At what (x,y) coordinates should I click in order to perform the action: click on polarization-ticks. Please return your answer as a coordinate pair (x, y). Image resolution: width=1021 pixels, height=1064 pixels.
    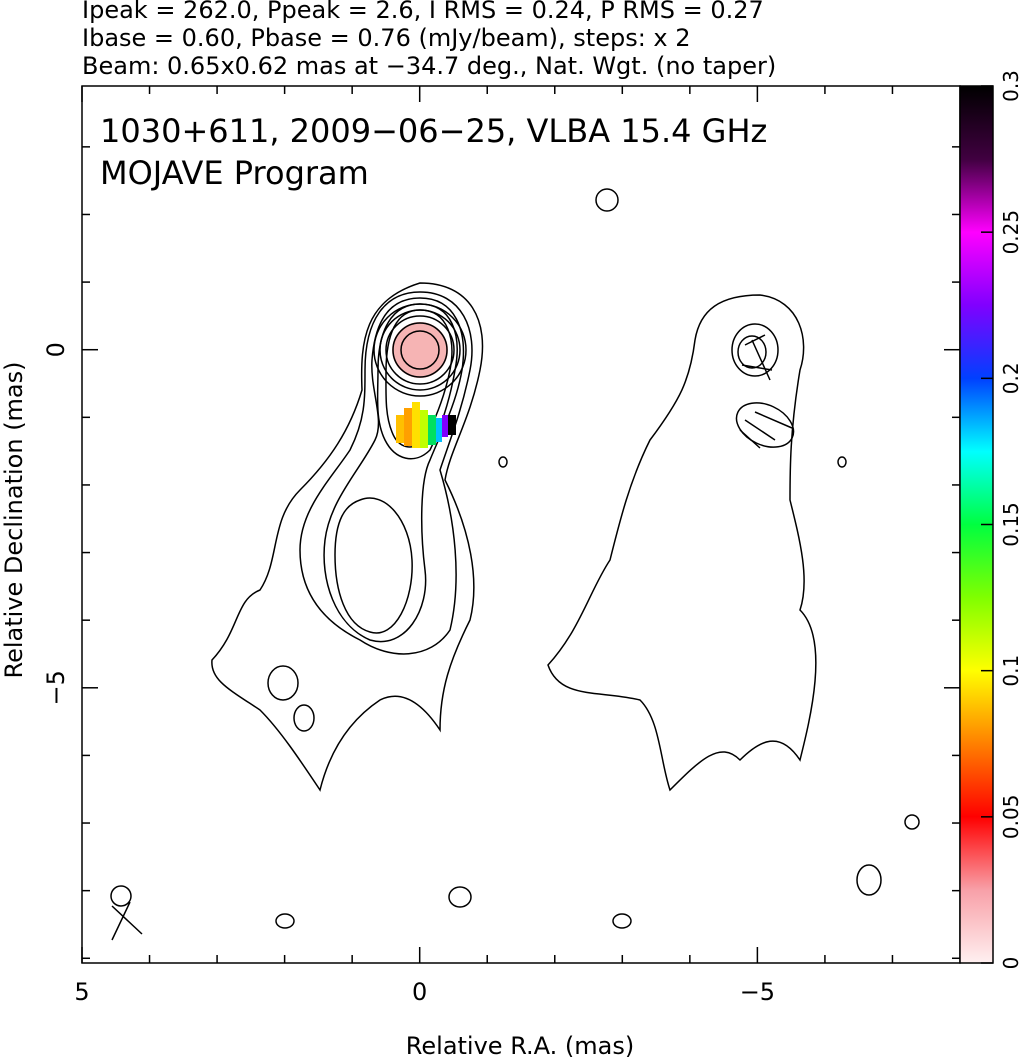
    Looking at the image, I should click on (766, 391).